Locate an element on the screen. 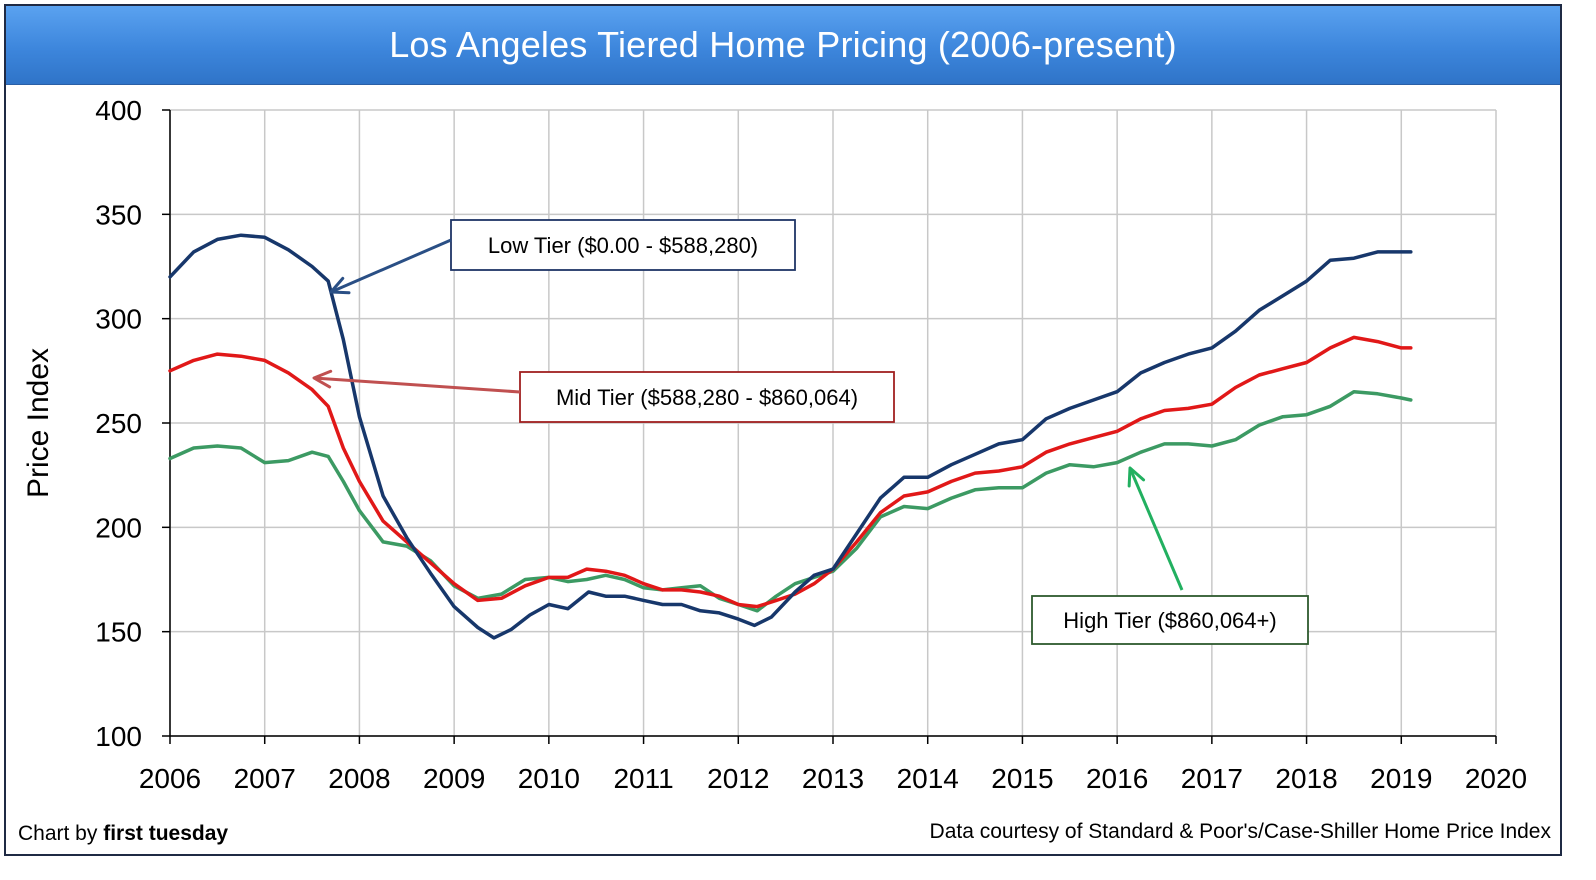  annotation-label: Low Tier ($0.00 - $588,280) is located at coordinates (623, 245).